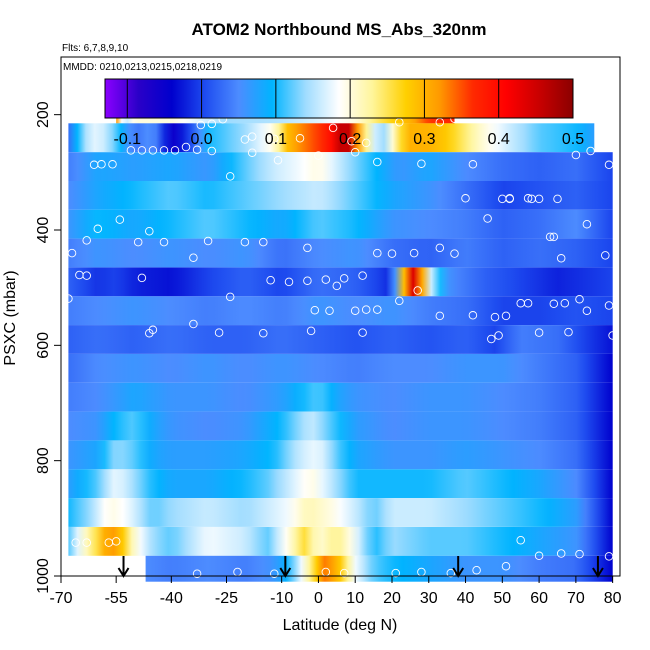 The image size is (650, 650). What do you see at coordinates (339, 98) in the screenshot?
I see `colorbar-gradient` at bounding box center [339, 98].